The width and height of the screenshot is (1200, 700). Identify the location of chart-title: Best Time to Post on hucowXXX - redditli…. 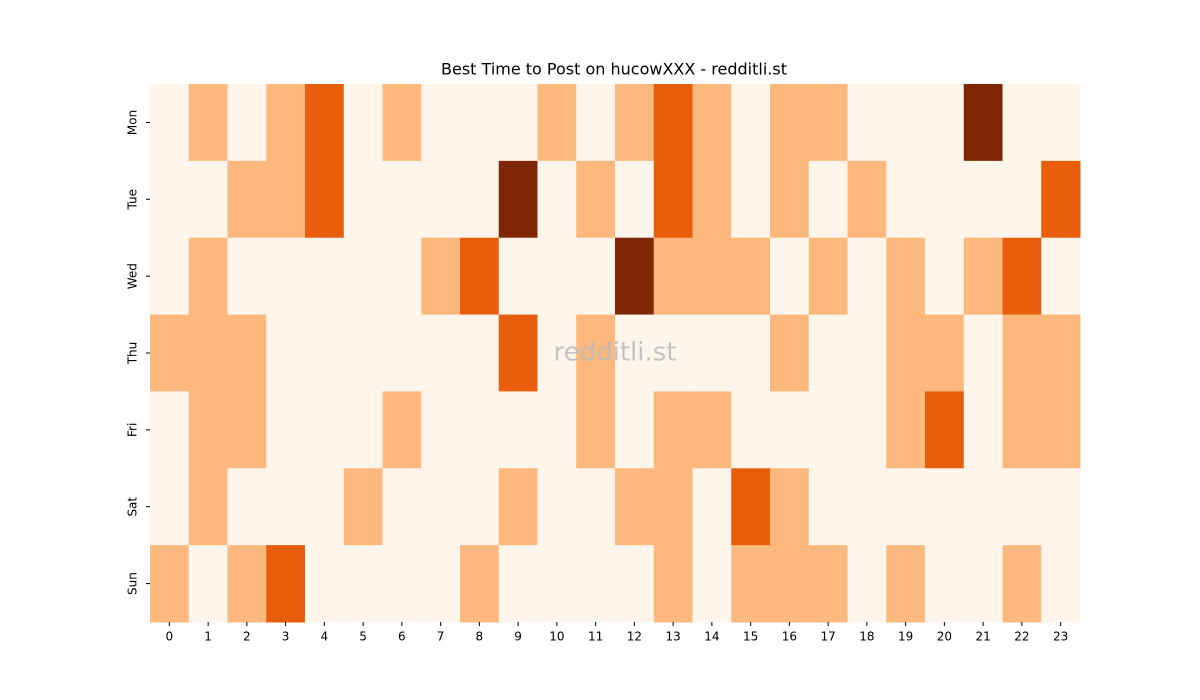
(614, 69).